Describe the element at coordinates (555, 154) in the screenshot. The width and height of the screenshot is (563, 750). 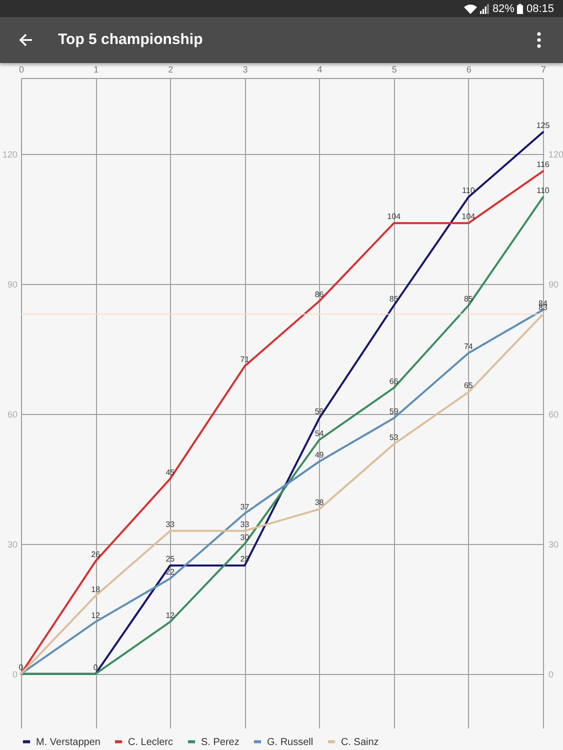
I see `y2-tick-label: 120` at that location.